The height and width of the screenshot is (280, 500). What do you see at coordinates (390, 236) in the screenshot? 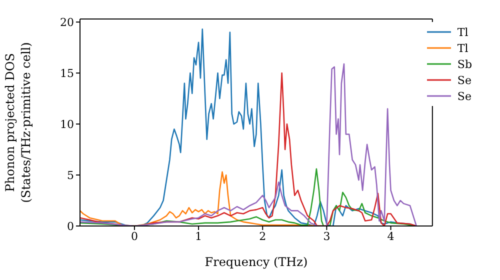
I see `x-tick-label: 4` at bounding box center [390, 236].